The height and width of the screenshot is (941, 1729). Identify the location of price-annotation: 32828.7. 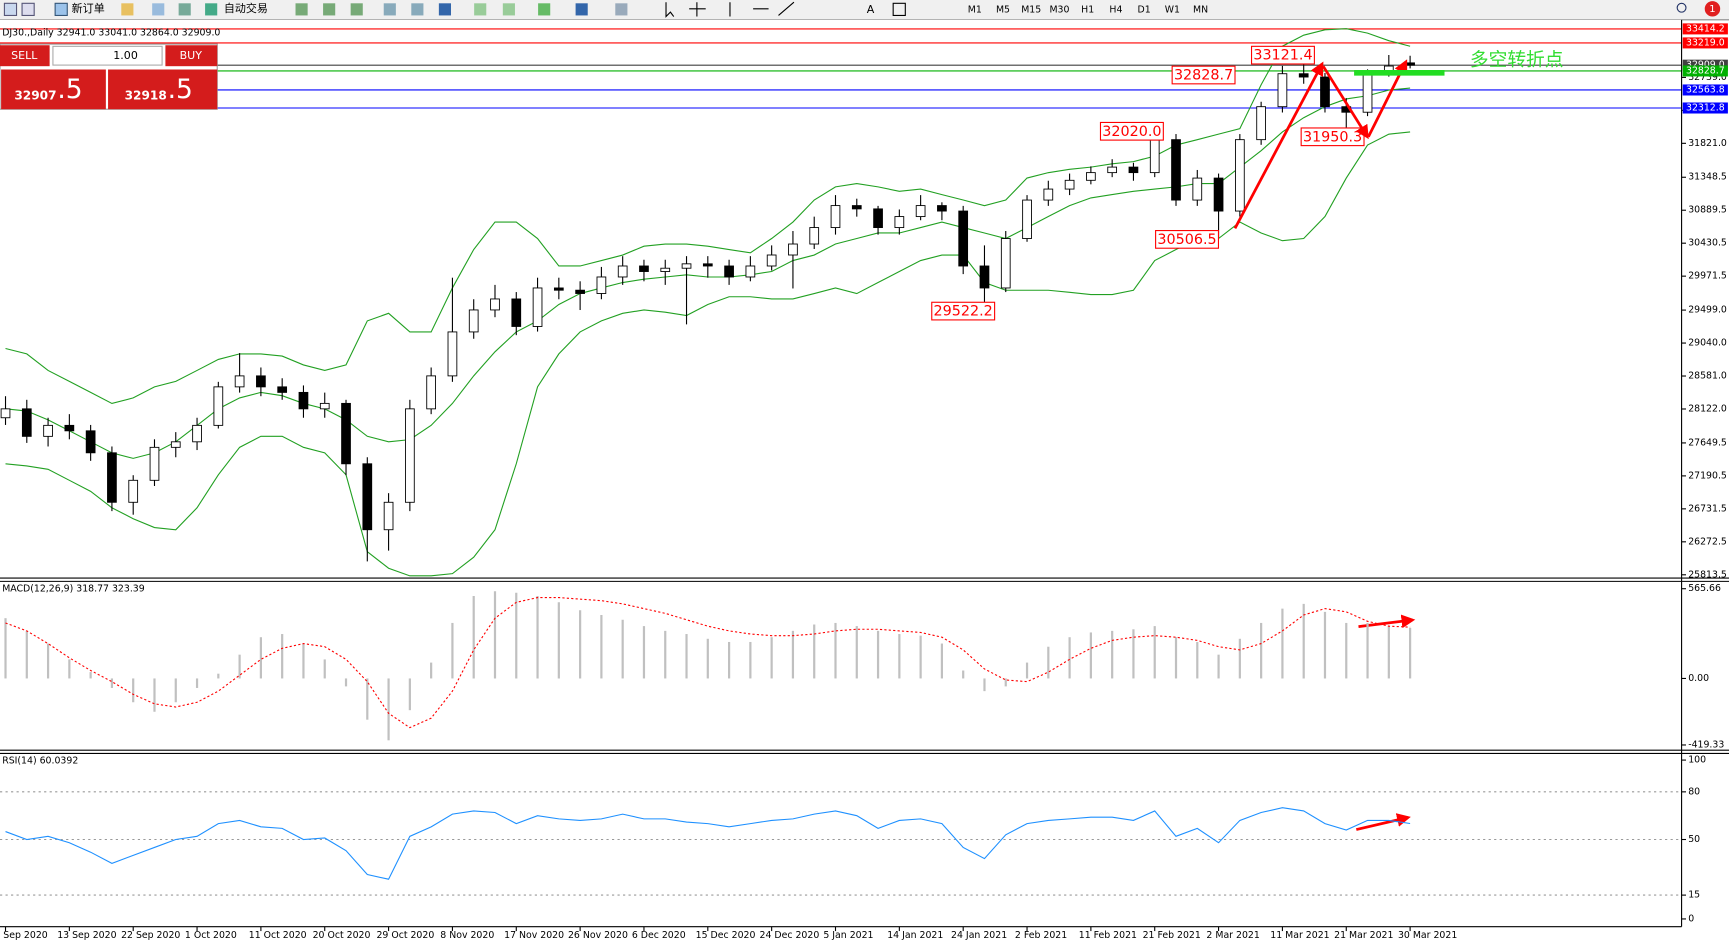
(1203, 76).